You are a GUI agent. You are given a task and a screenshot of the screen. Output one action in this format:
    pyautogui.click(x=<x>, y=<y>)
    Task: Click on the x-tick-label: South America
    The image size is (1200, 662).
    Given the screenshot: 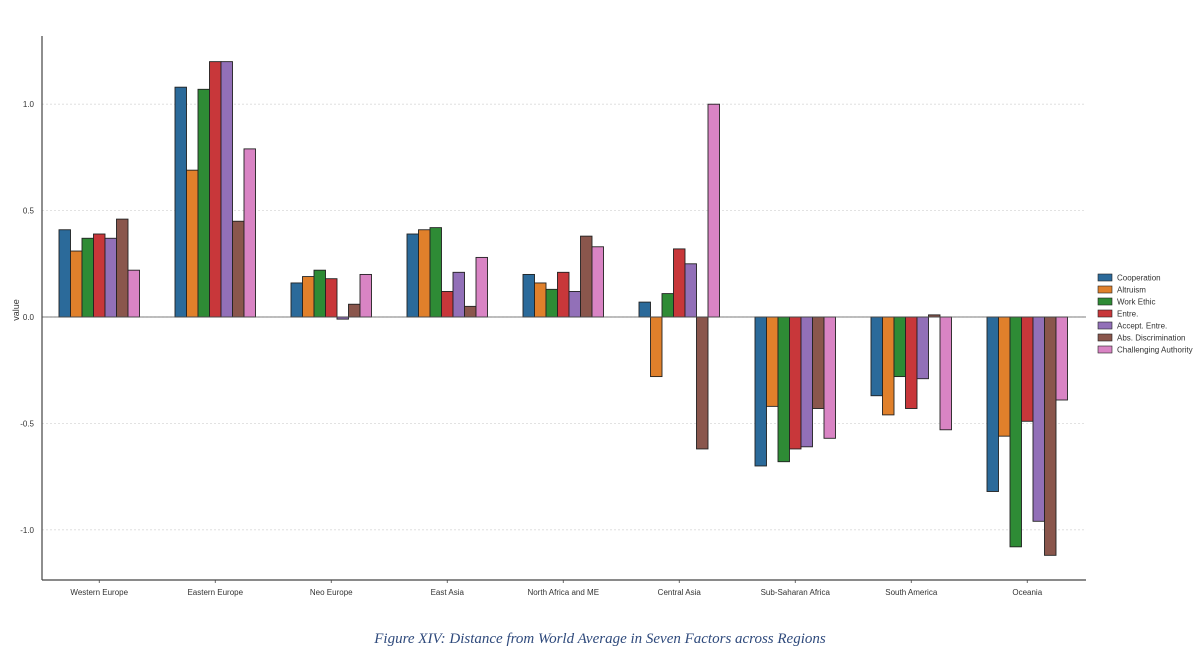 What is the action you would take?
    pyautogui.click(x=911, y=592)
    